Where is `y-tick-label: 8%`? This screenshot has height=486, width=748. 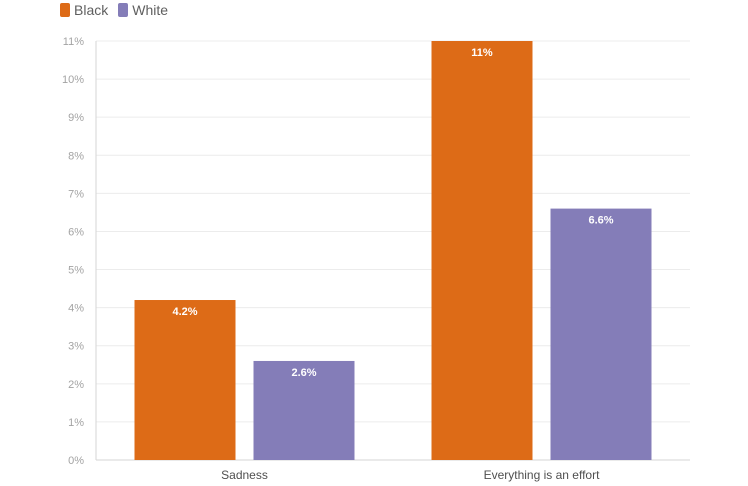
y-tick-label: 8% is located at coordinates (76, 156).